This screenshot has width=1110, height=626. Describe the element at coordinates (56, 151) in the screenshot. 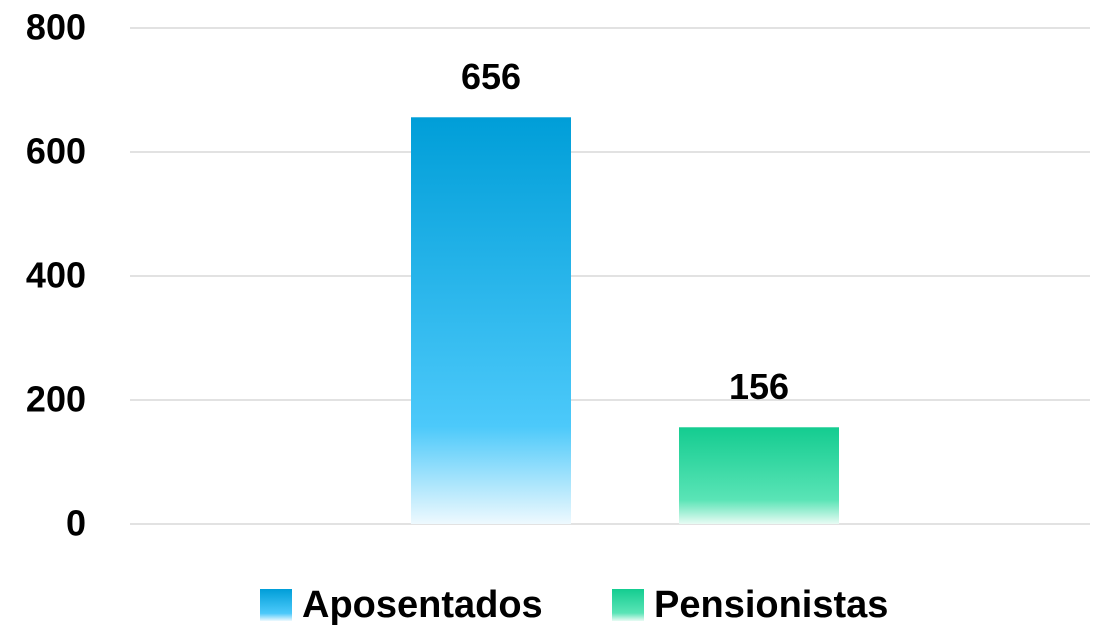

I see `y-tick-label: 600` at that location.